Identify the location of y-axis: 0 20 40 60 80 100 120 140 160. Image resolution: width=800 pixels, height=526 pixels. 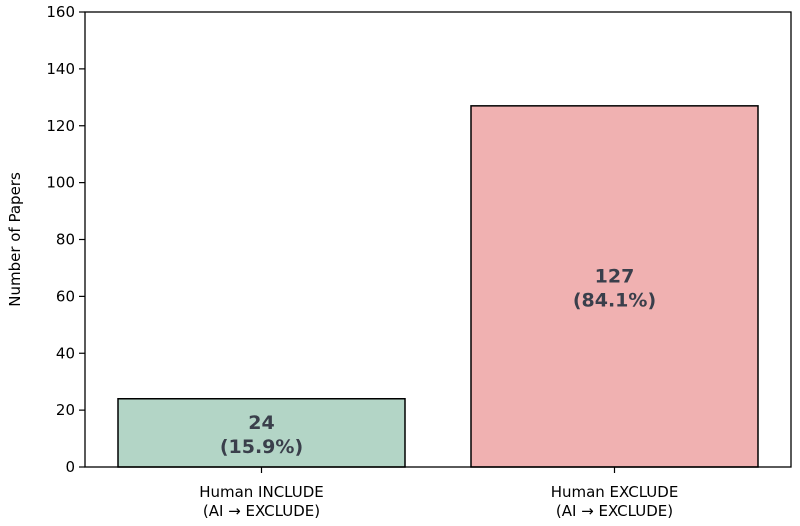
(65, 239).